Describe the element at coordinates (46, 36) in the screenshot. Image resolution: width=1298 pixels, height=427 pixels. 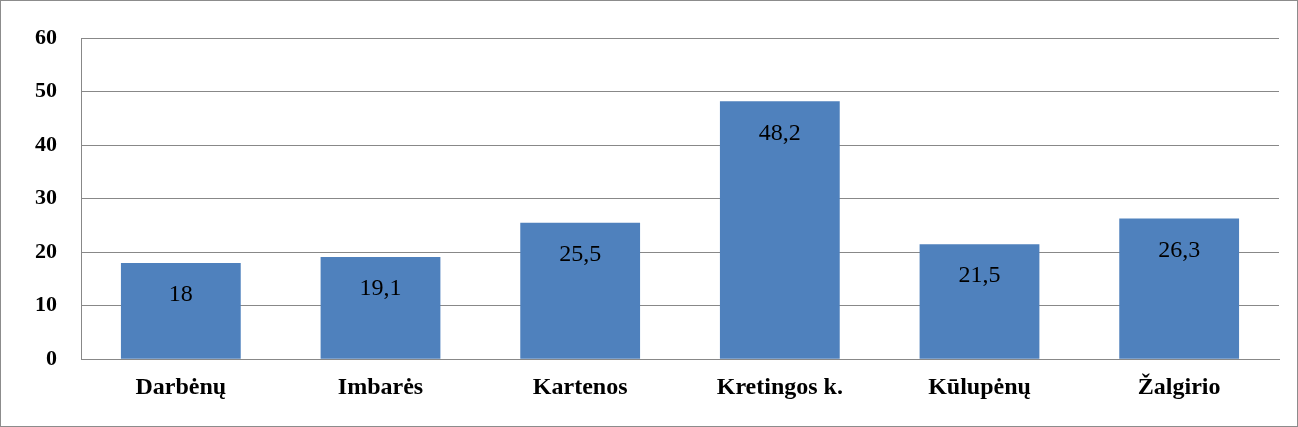
I see `y-tick-label: 60` at that location.